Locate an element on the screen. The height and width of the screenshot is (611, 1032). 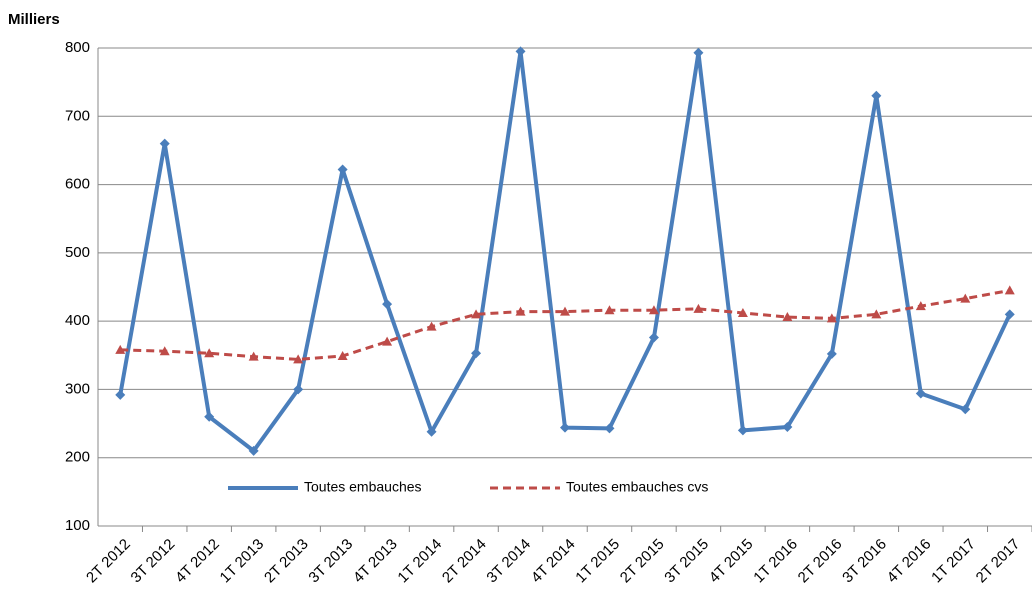
legend-label: Toutes embauches is located at coordinates (363, 487).